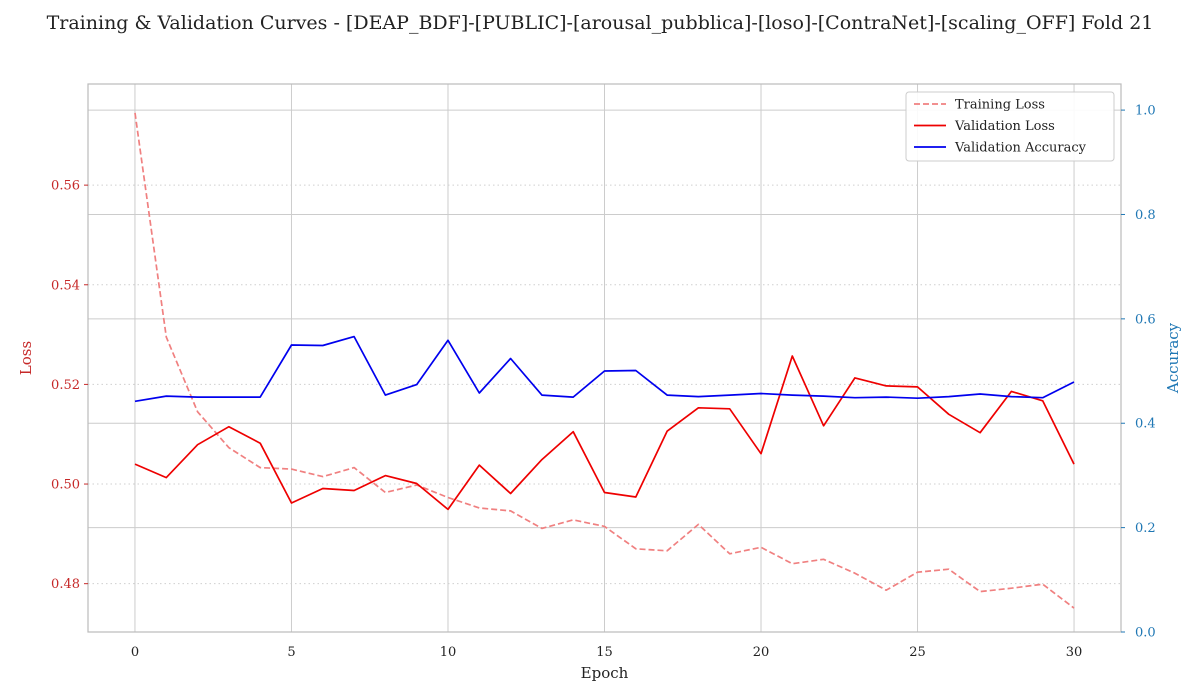  What do you see at coordinates (65, 186) in the screenshot?
I see `left-tick-label: 0.56` at bounding box center [65, 186].